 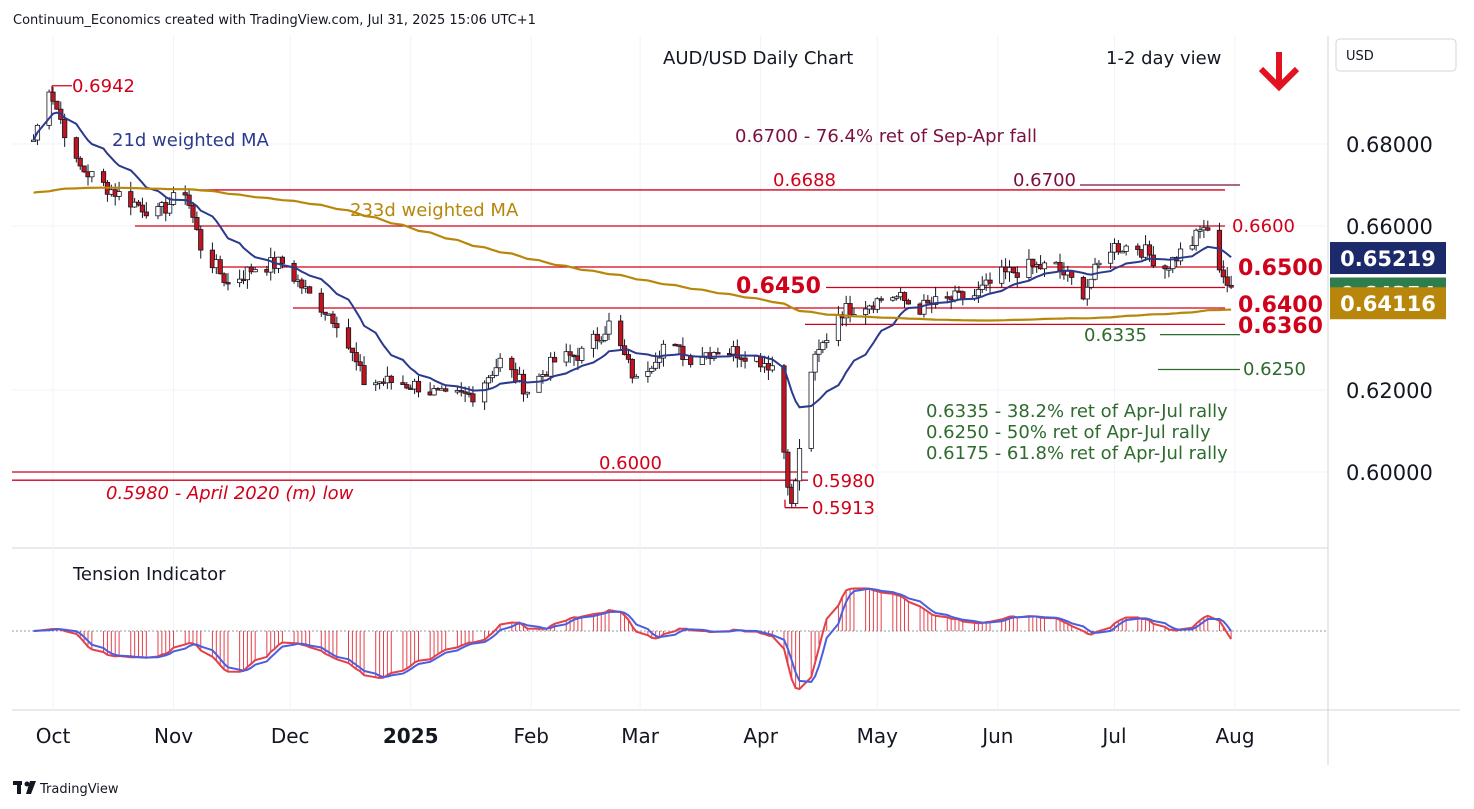 I want to click on currency-label: USD, so click(x=1360, y=56).